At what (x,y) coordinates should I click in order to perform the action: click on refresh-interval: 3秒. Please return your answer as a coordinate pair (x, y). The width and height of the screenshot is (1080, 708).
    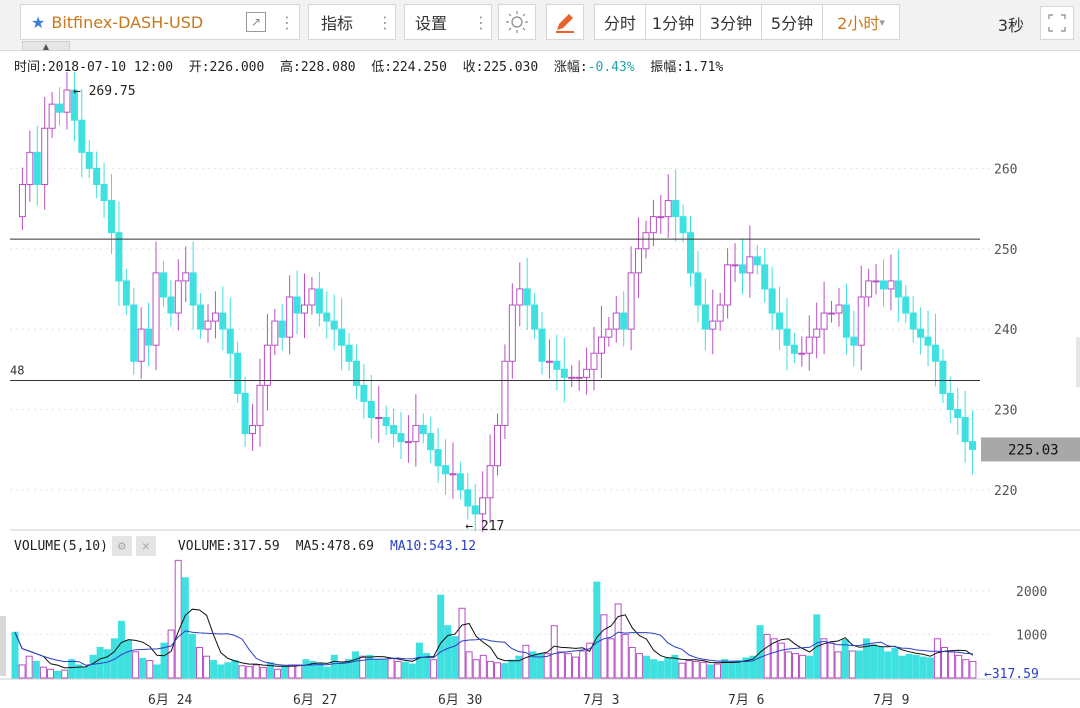
    Looking at the image, I should click on (1010, 25).